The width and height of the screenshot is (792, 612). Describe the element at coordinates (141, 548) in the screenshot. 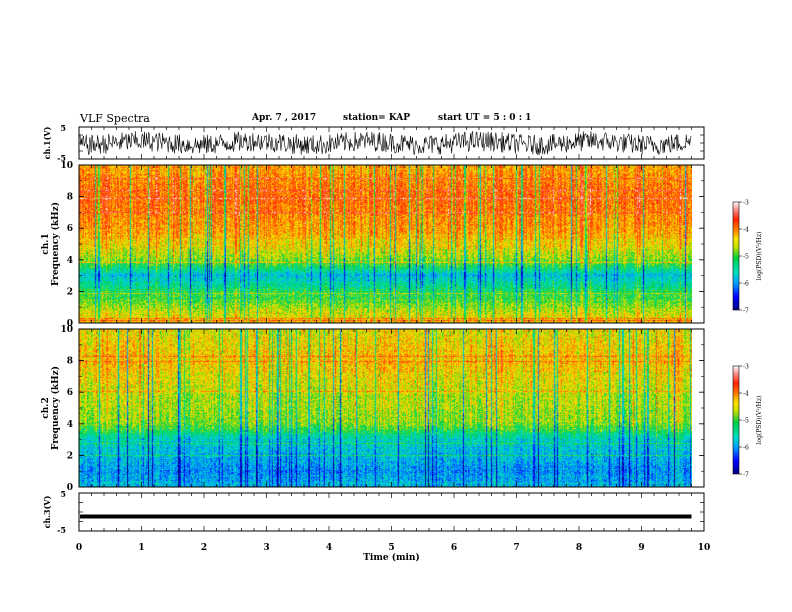

I see `x-tick-label: 1` at that location.